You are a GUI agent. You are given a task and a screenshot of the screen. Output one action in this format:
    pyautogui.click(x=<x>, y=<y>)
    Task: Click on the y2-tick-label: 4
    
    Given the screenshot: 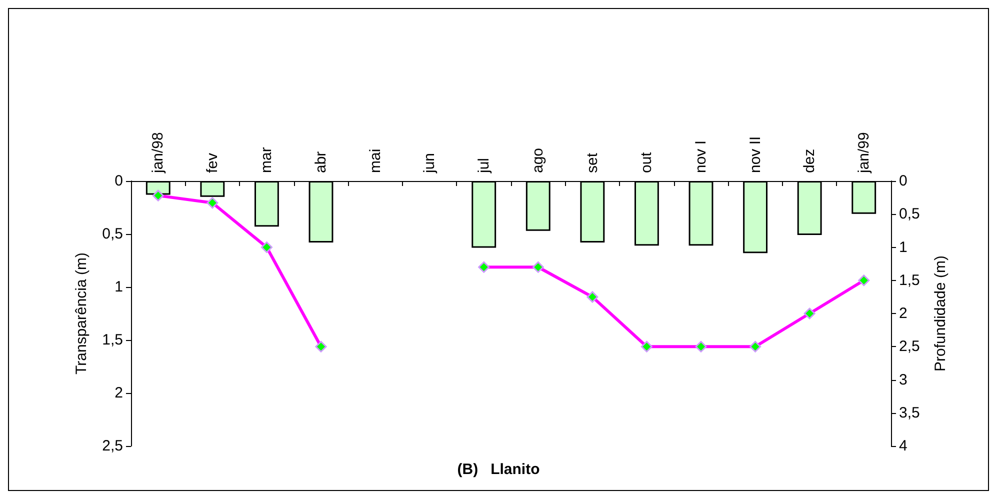 What is the action you would take?
    pyautogui.click(x=903, y=446)
    